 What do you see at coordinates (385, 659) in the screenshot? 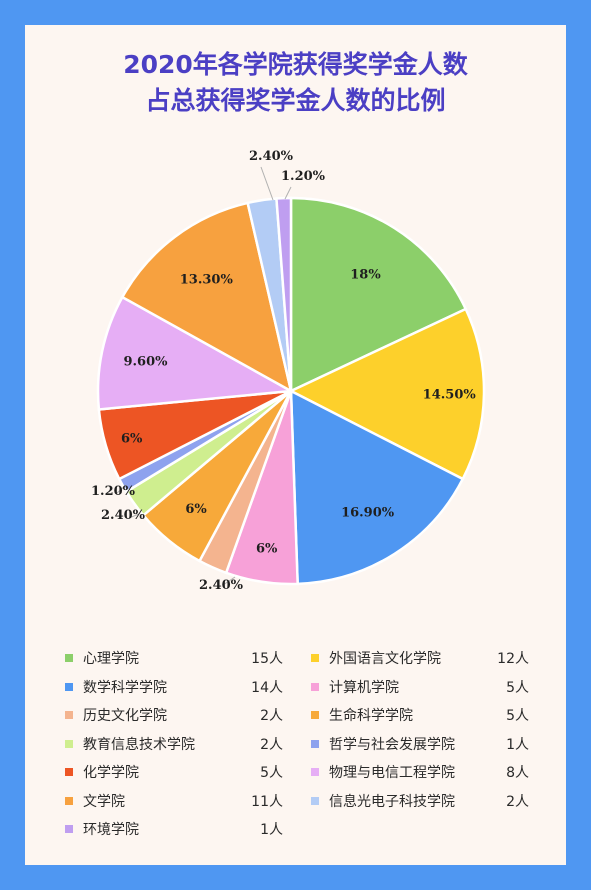
I see `legend-name: 外国语言文化学院` at bounding box center [385, 659].